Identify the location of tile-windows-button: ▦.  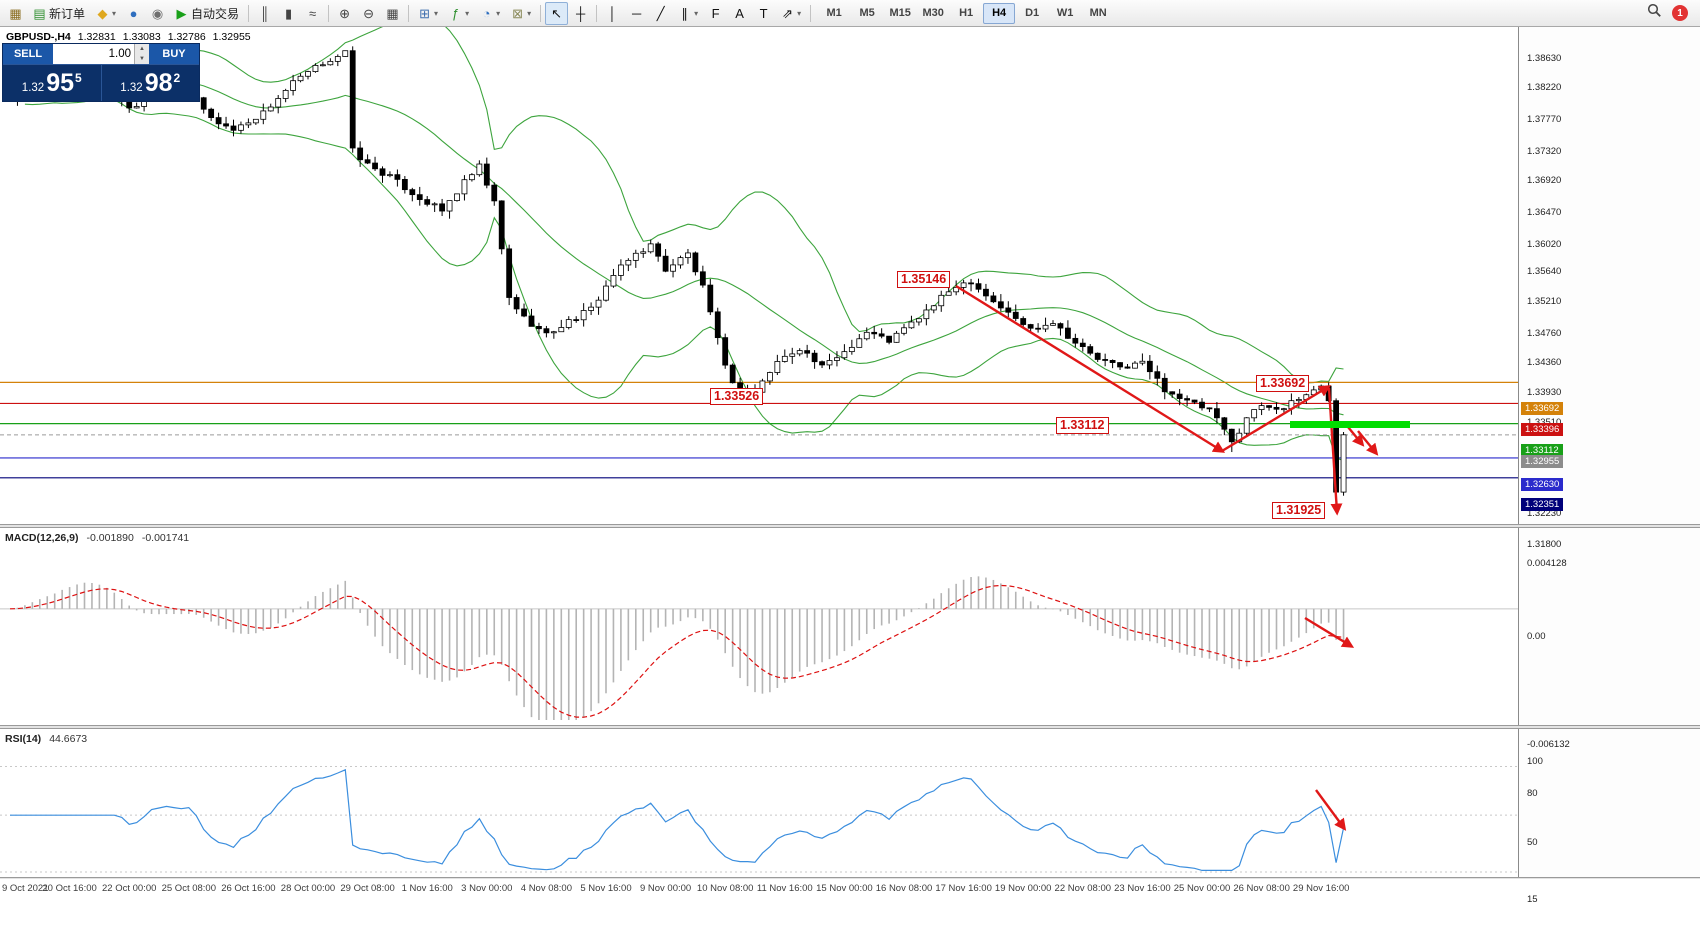
(392, 13).